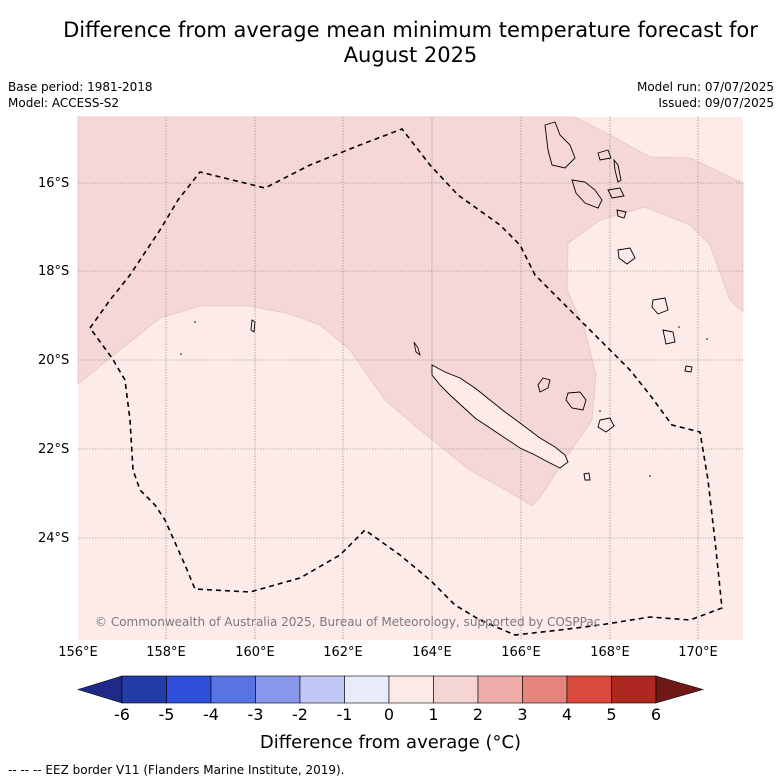 The height and width of the screenshot is (781, 781). What do you see at coordinates (616, 193) in the screenshot?
I see `ambrym-island` at bounding box center [616, 193].